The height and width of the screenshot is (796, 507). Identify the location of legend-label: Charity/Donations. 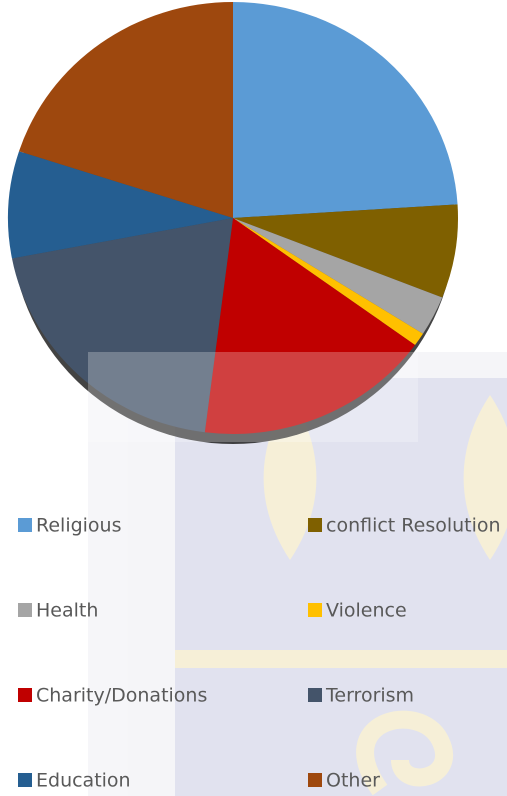
(121, 696).